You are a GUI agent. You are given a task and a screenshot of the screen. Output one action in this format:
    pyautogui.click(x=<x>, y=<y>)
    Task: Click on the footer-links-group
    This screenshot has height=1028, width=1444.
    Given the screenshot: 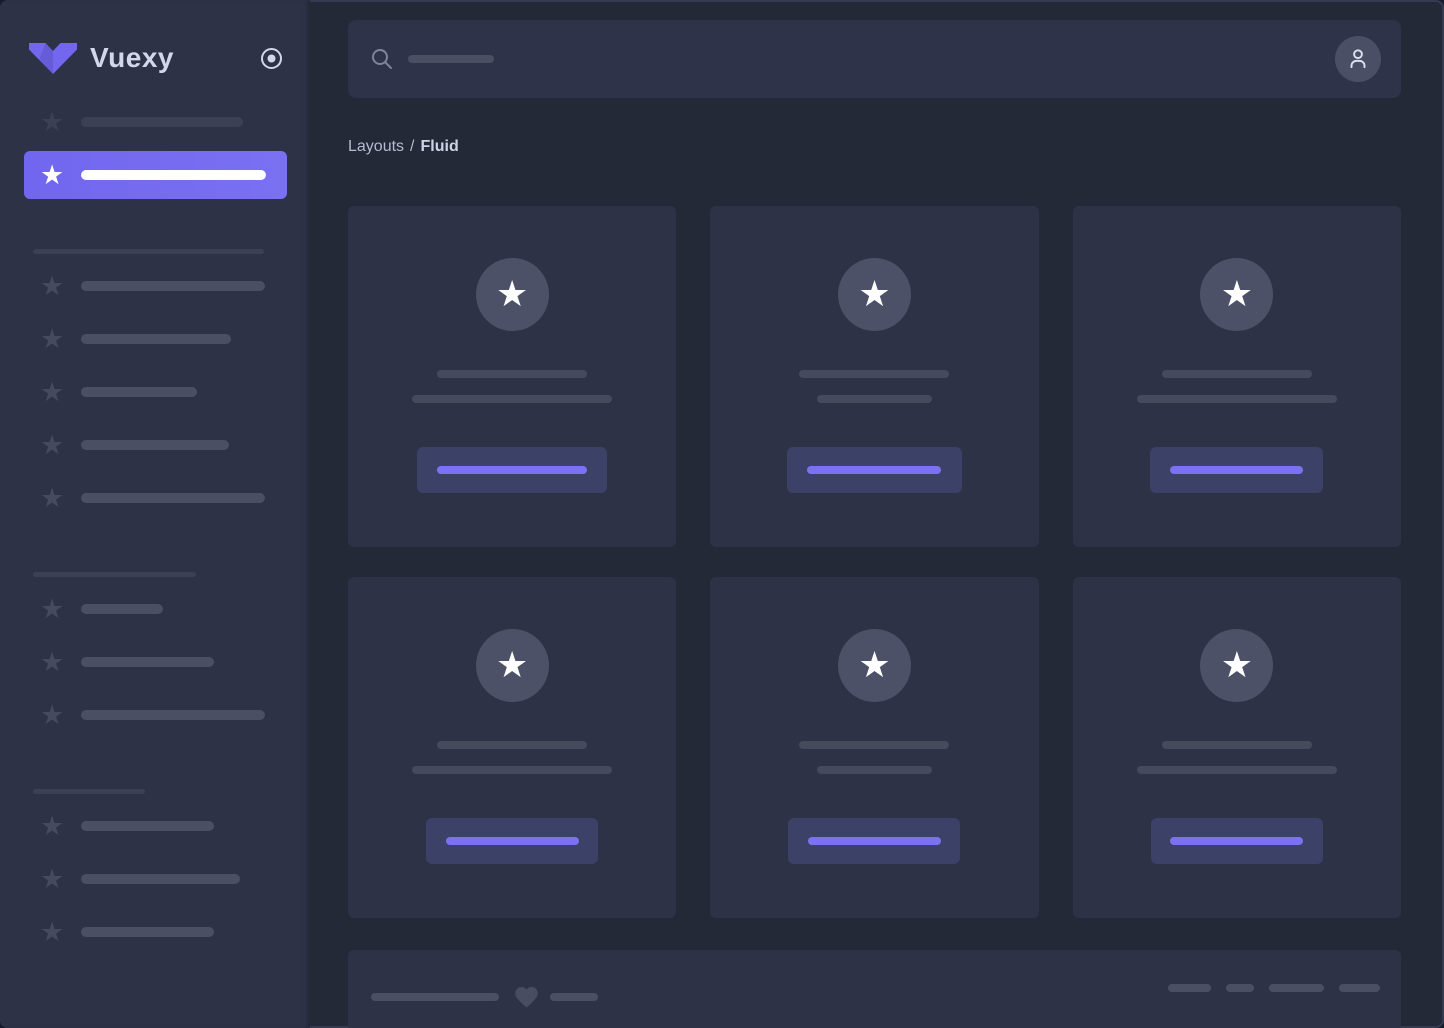 What is the action you would take?
    pyautogui.click(x=1274, y=988)
    